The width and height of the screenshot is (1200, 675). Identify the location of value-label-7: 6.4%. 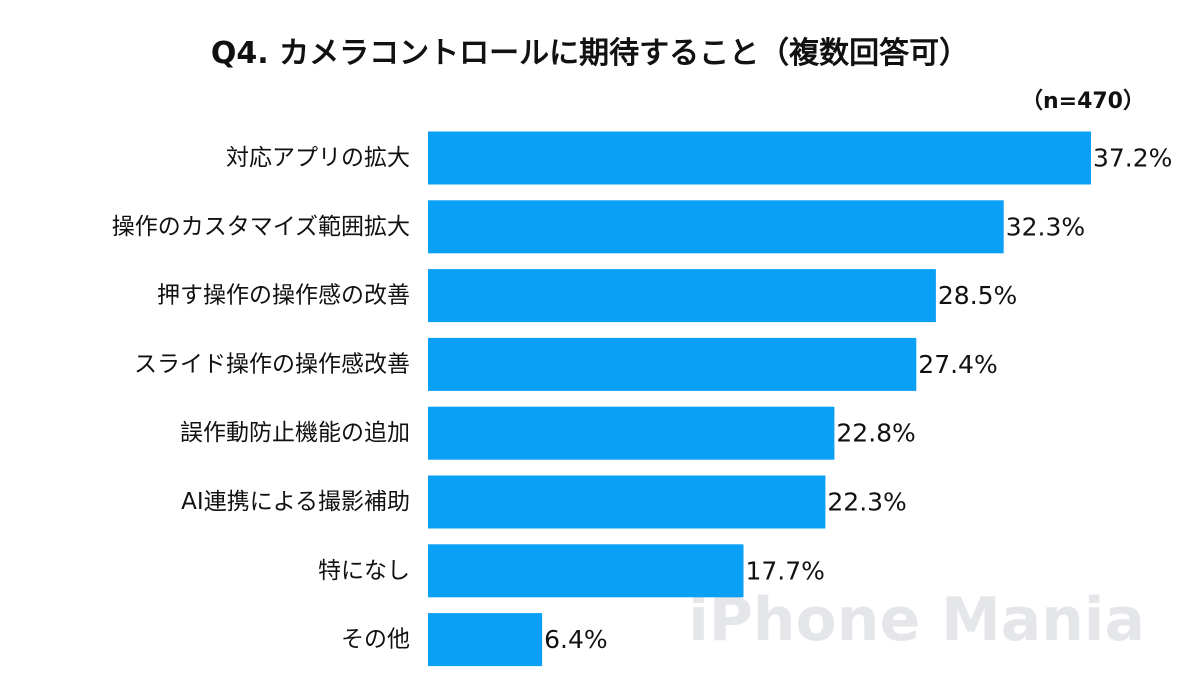
(576, 639).